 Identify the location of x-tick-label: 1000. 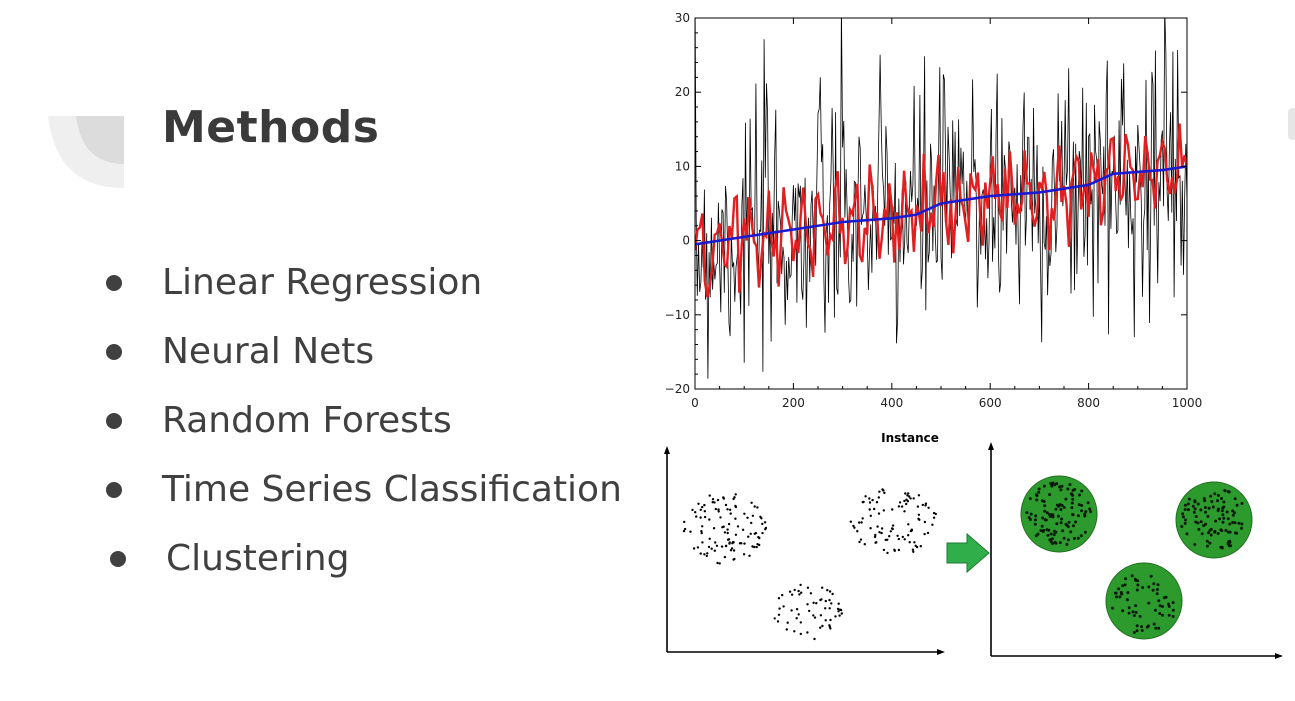
(1187, 403).